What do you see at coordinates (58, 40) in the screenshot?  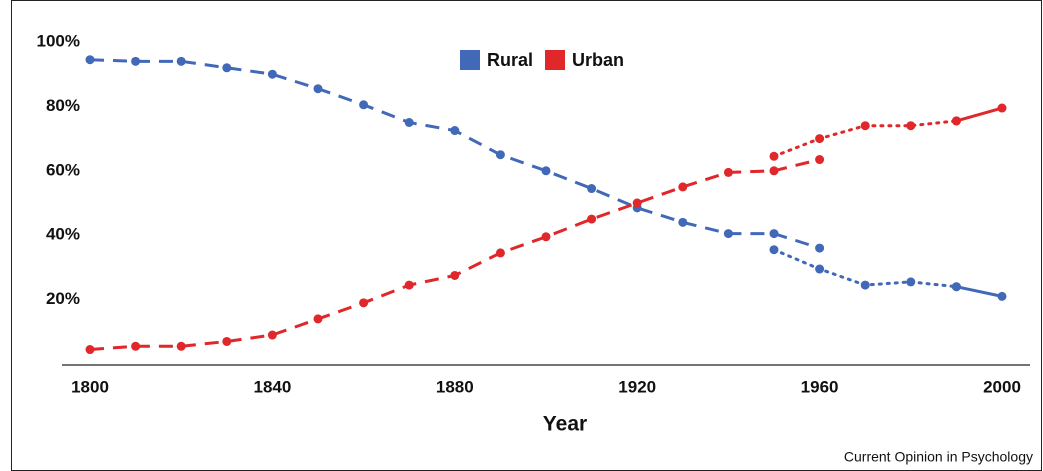 I see `y-tick-label: 100%` at bounding box center [58, 40].